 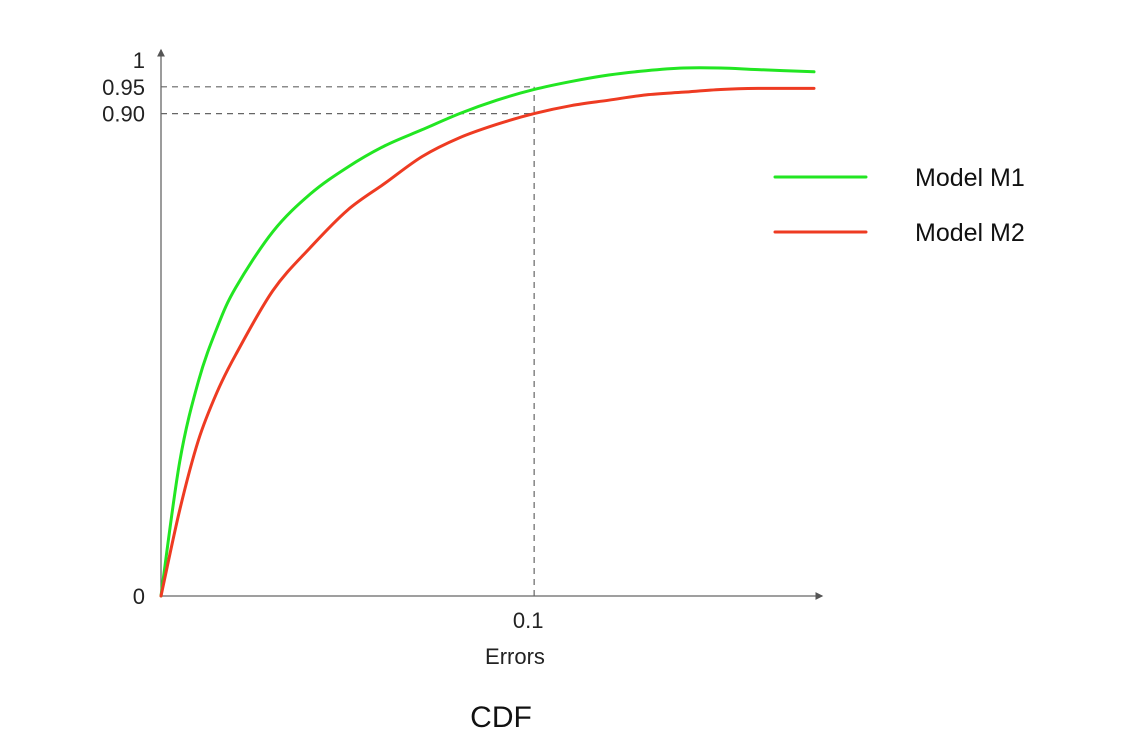 I want to click on legend: Model M1 Model M2, so click(x=899, y=205).